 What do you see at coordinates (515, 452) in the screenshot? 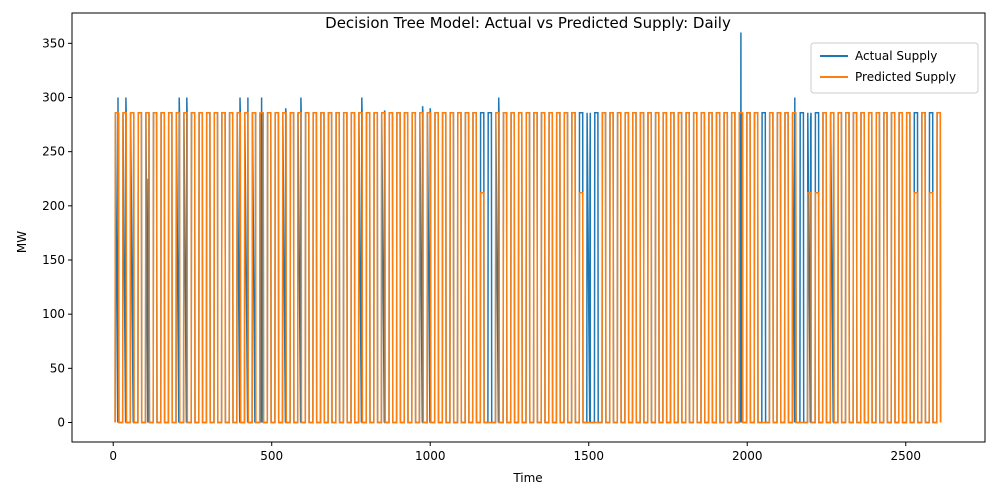
I see `x-axis: 0 500 1000 1500 2000 2500` at bounding box center [515, 452].